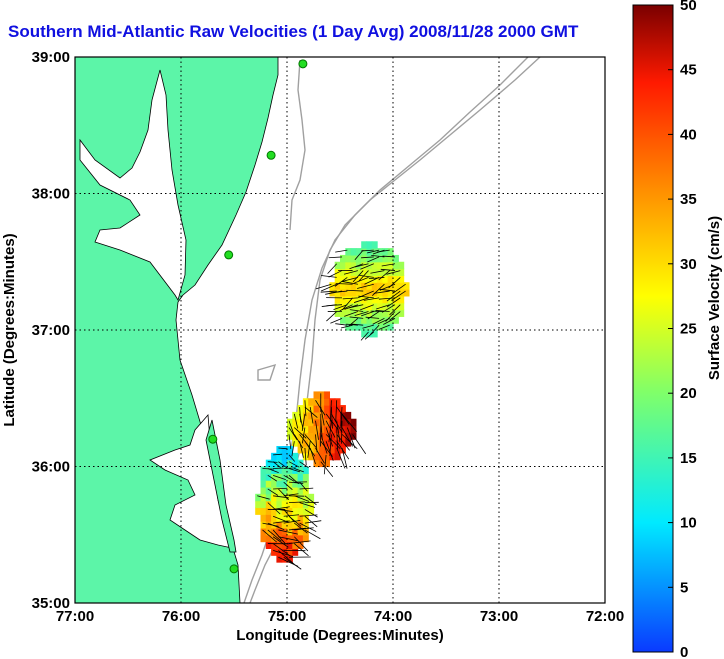 Image resolution: width=724 pixels, height=659 pixels. What do you see at coordinates (51, 330) in the screenshot?
I see `y-tick-label: 37:00` at bounding box center [51, 330].